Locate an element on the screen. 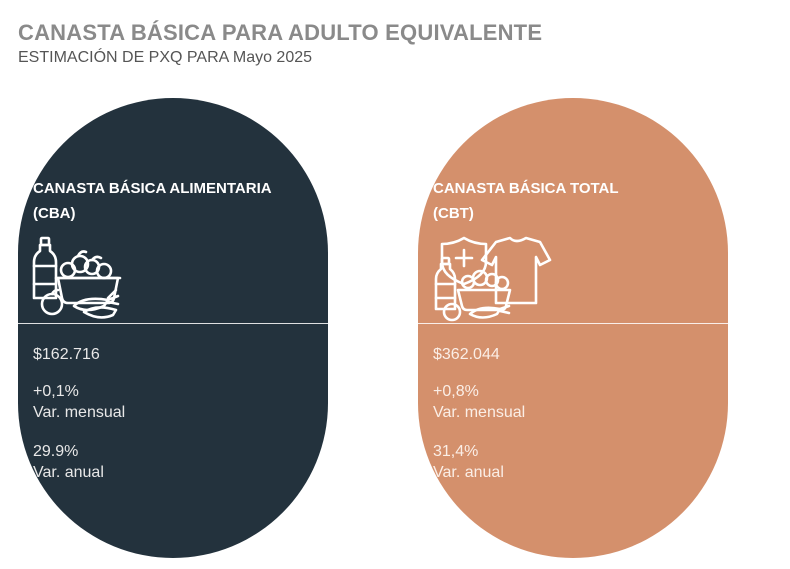 This screenshot has width=790, height=569. cba-card-title: CANASTA BÁSICA ALIMENTARIA (CBA) is located at coordinates (152, 201).